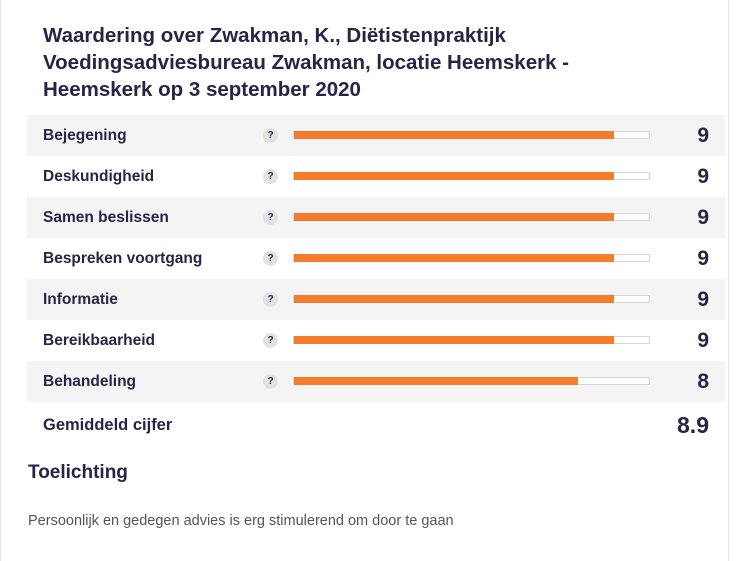  I want to click on rating-row-samen-beslissen: Samen beslissen ? 9, so click(376, 217).